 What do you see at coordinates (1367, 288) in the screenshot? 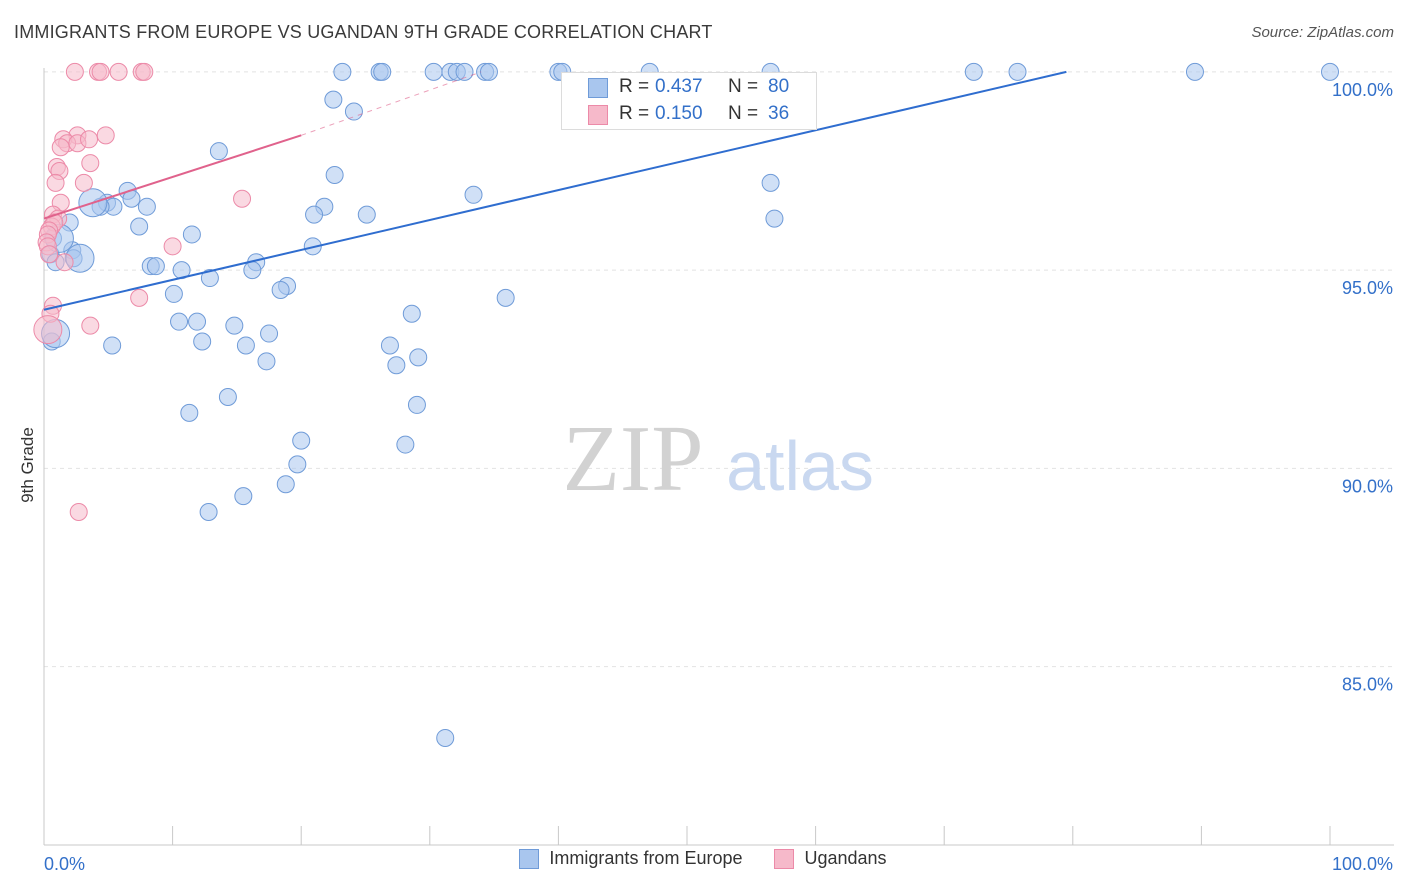
I see `y-tick-label: 95.0%` at bounding box center [1367, 288].